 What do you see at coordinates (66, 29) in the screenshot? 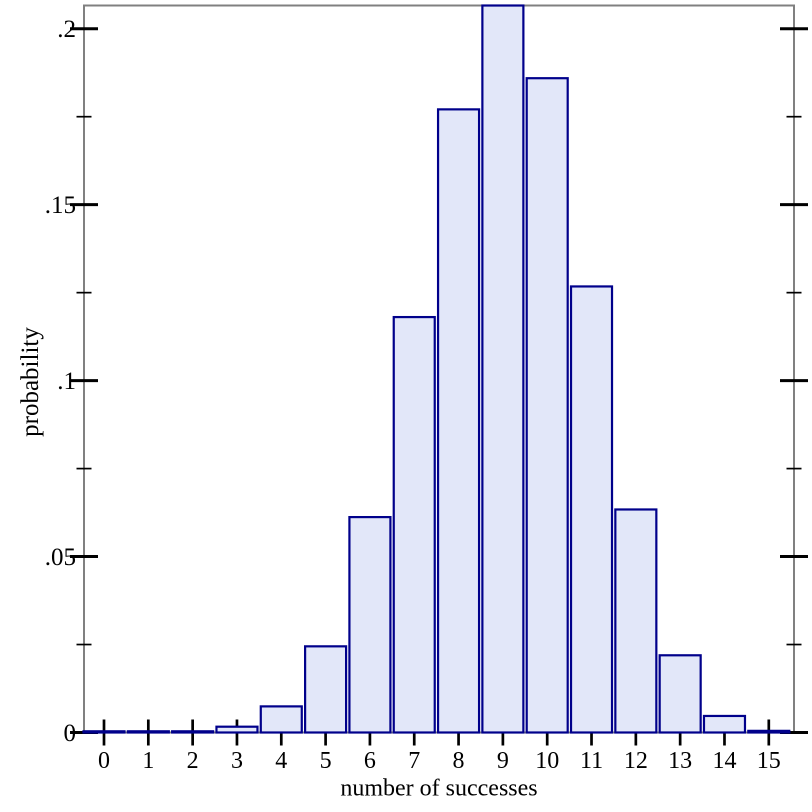
I see `y-tick-label-.2: .2` at bounding box center [66, 29].